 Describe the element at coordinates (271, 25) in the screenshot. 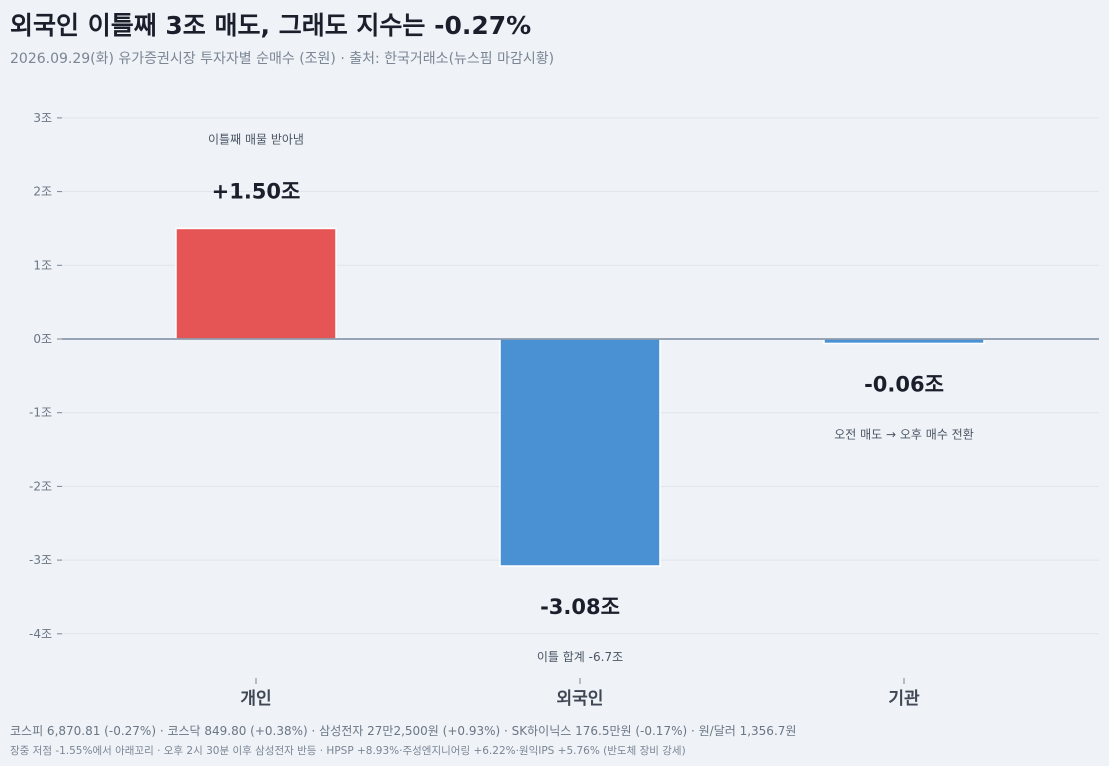

I see `chart-title: 외국인 이틀째 3조 매도, 그래도 지수는 -0.27%` at that location.